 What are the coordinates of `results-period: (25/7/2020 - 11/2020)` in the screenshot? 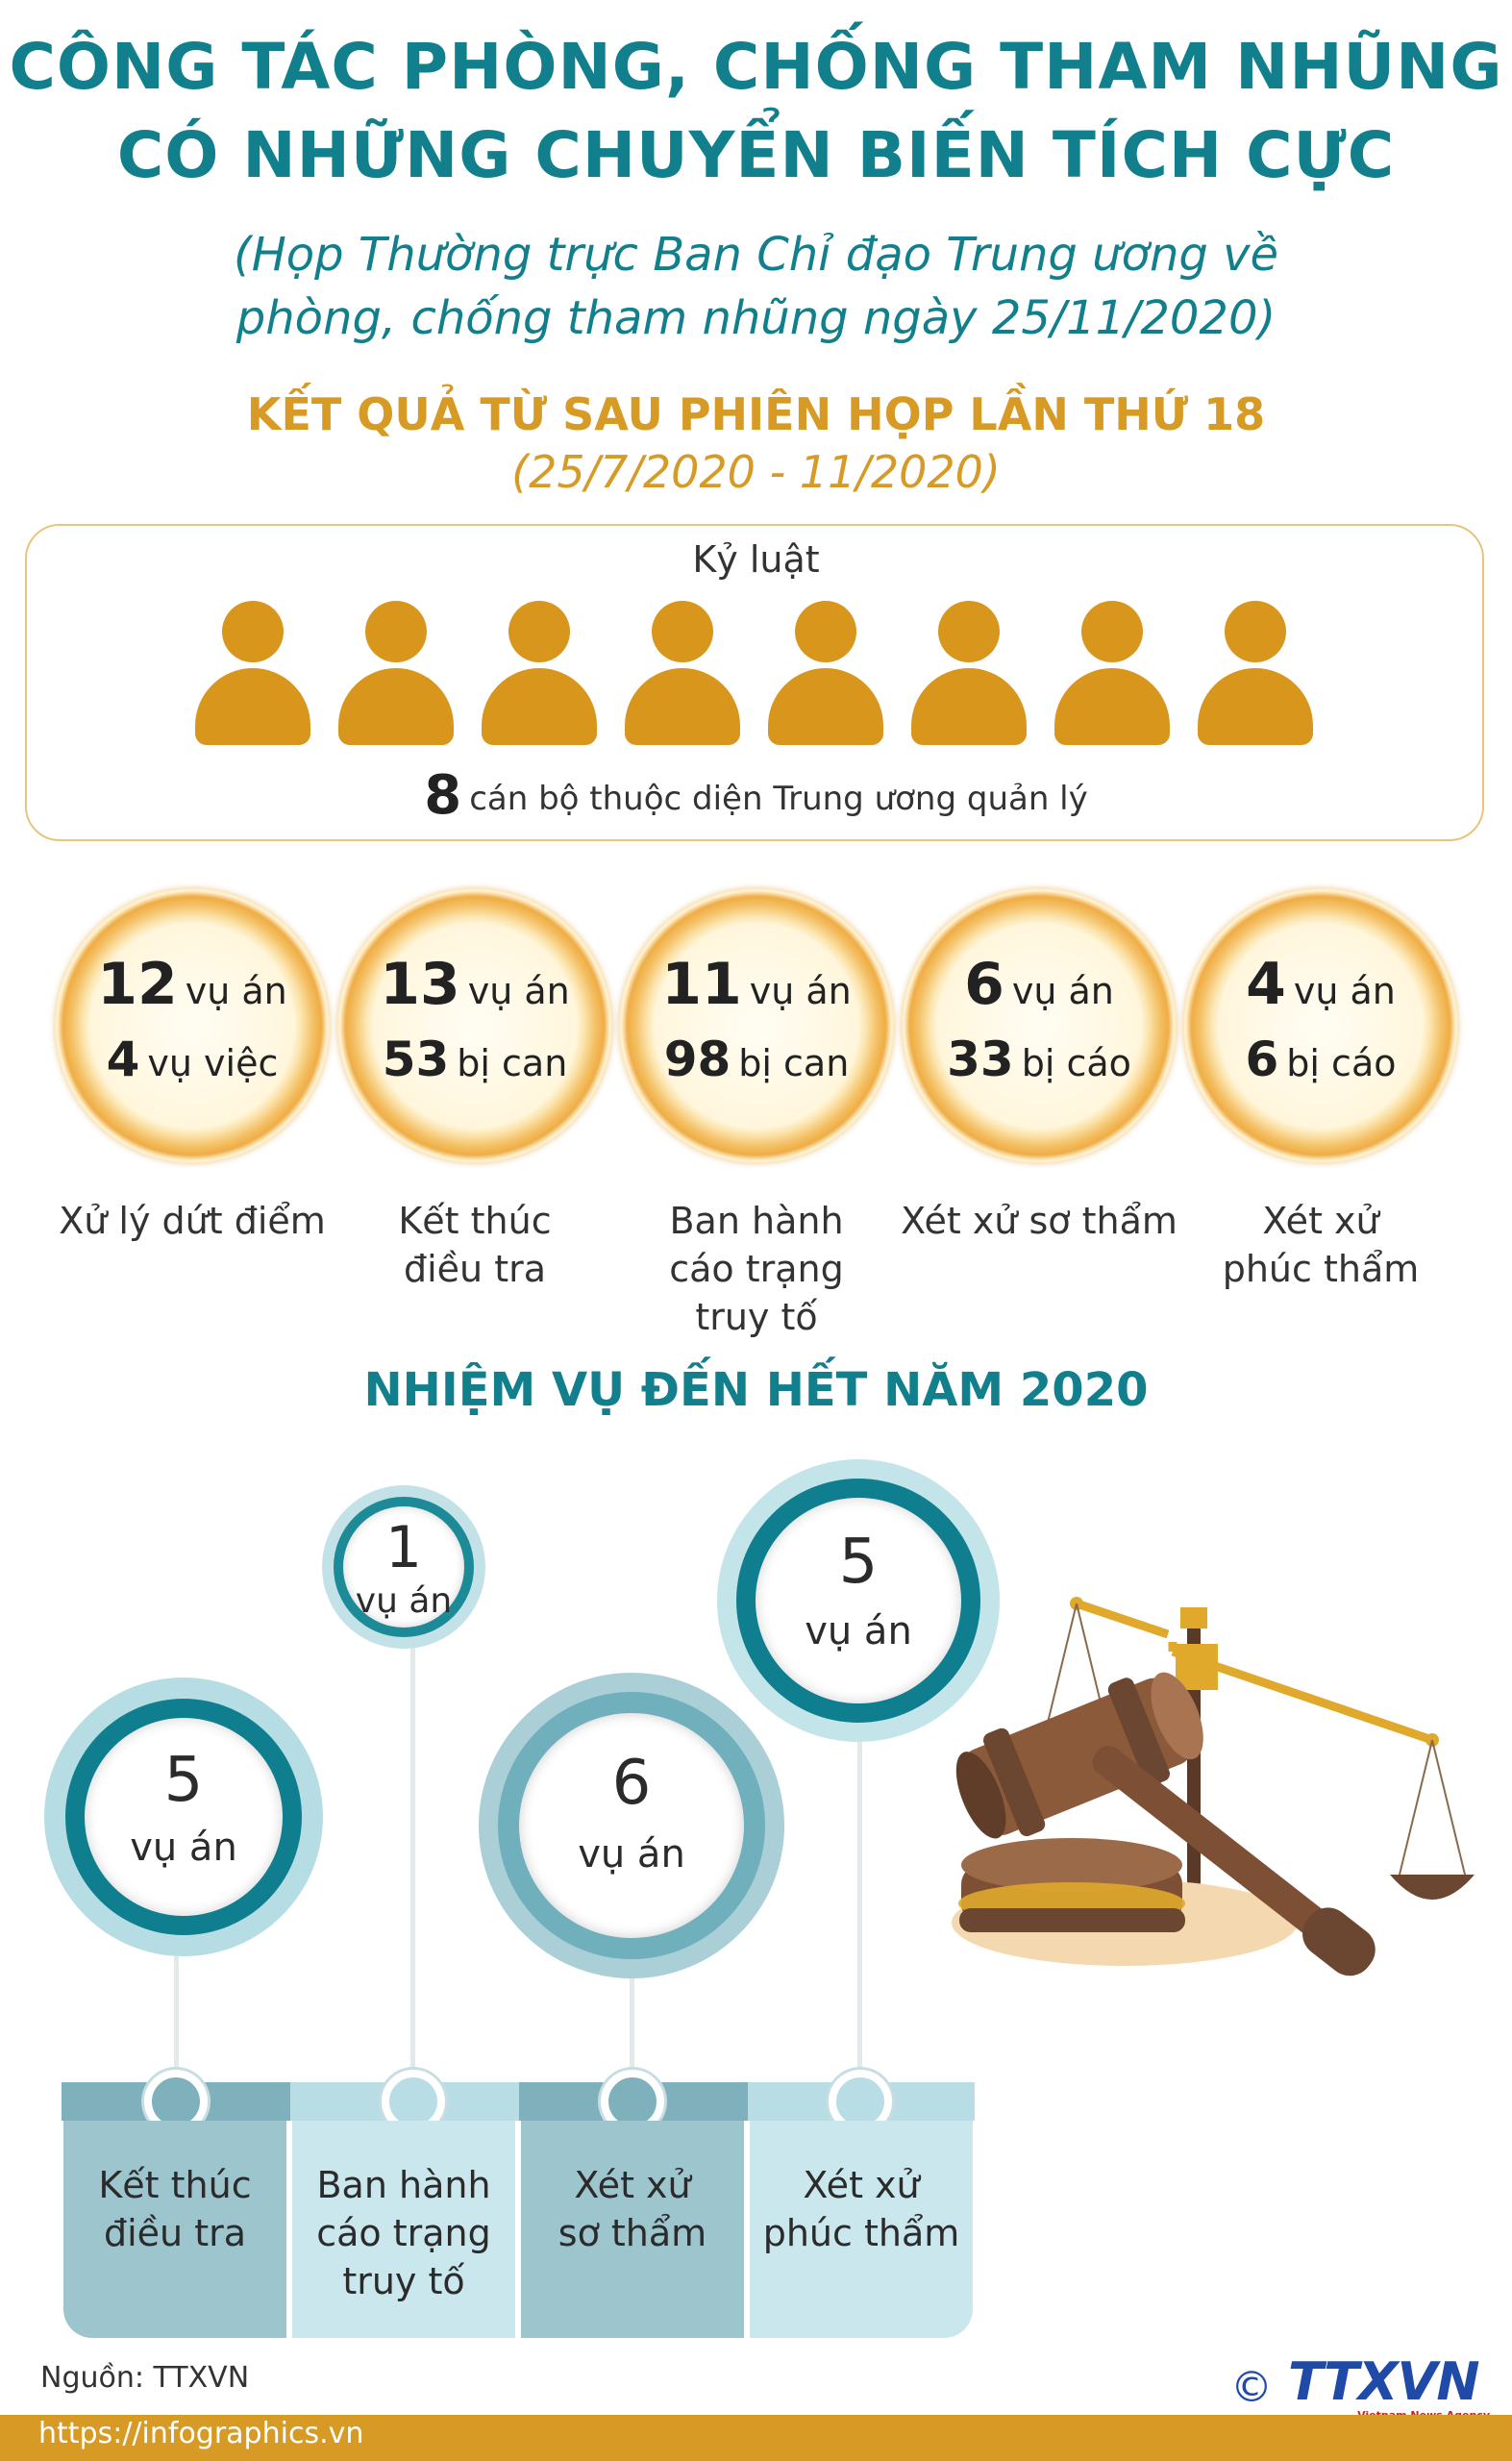 It's located at (756, 472).